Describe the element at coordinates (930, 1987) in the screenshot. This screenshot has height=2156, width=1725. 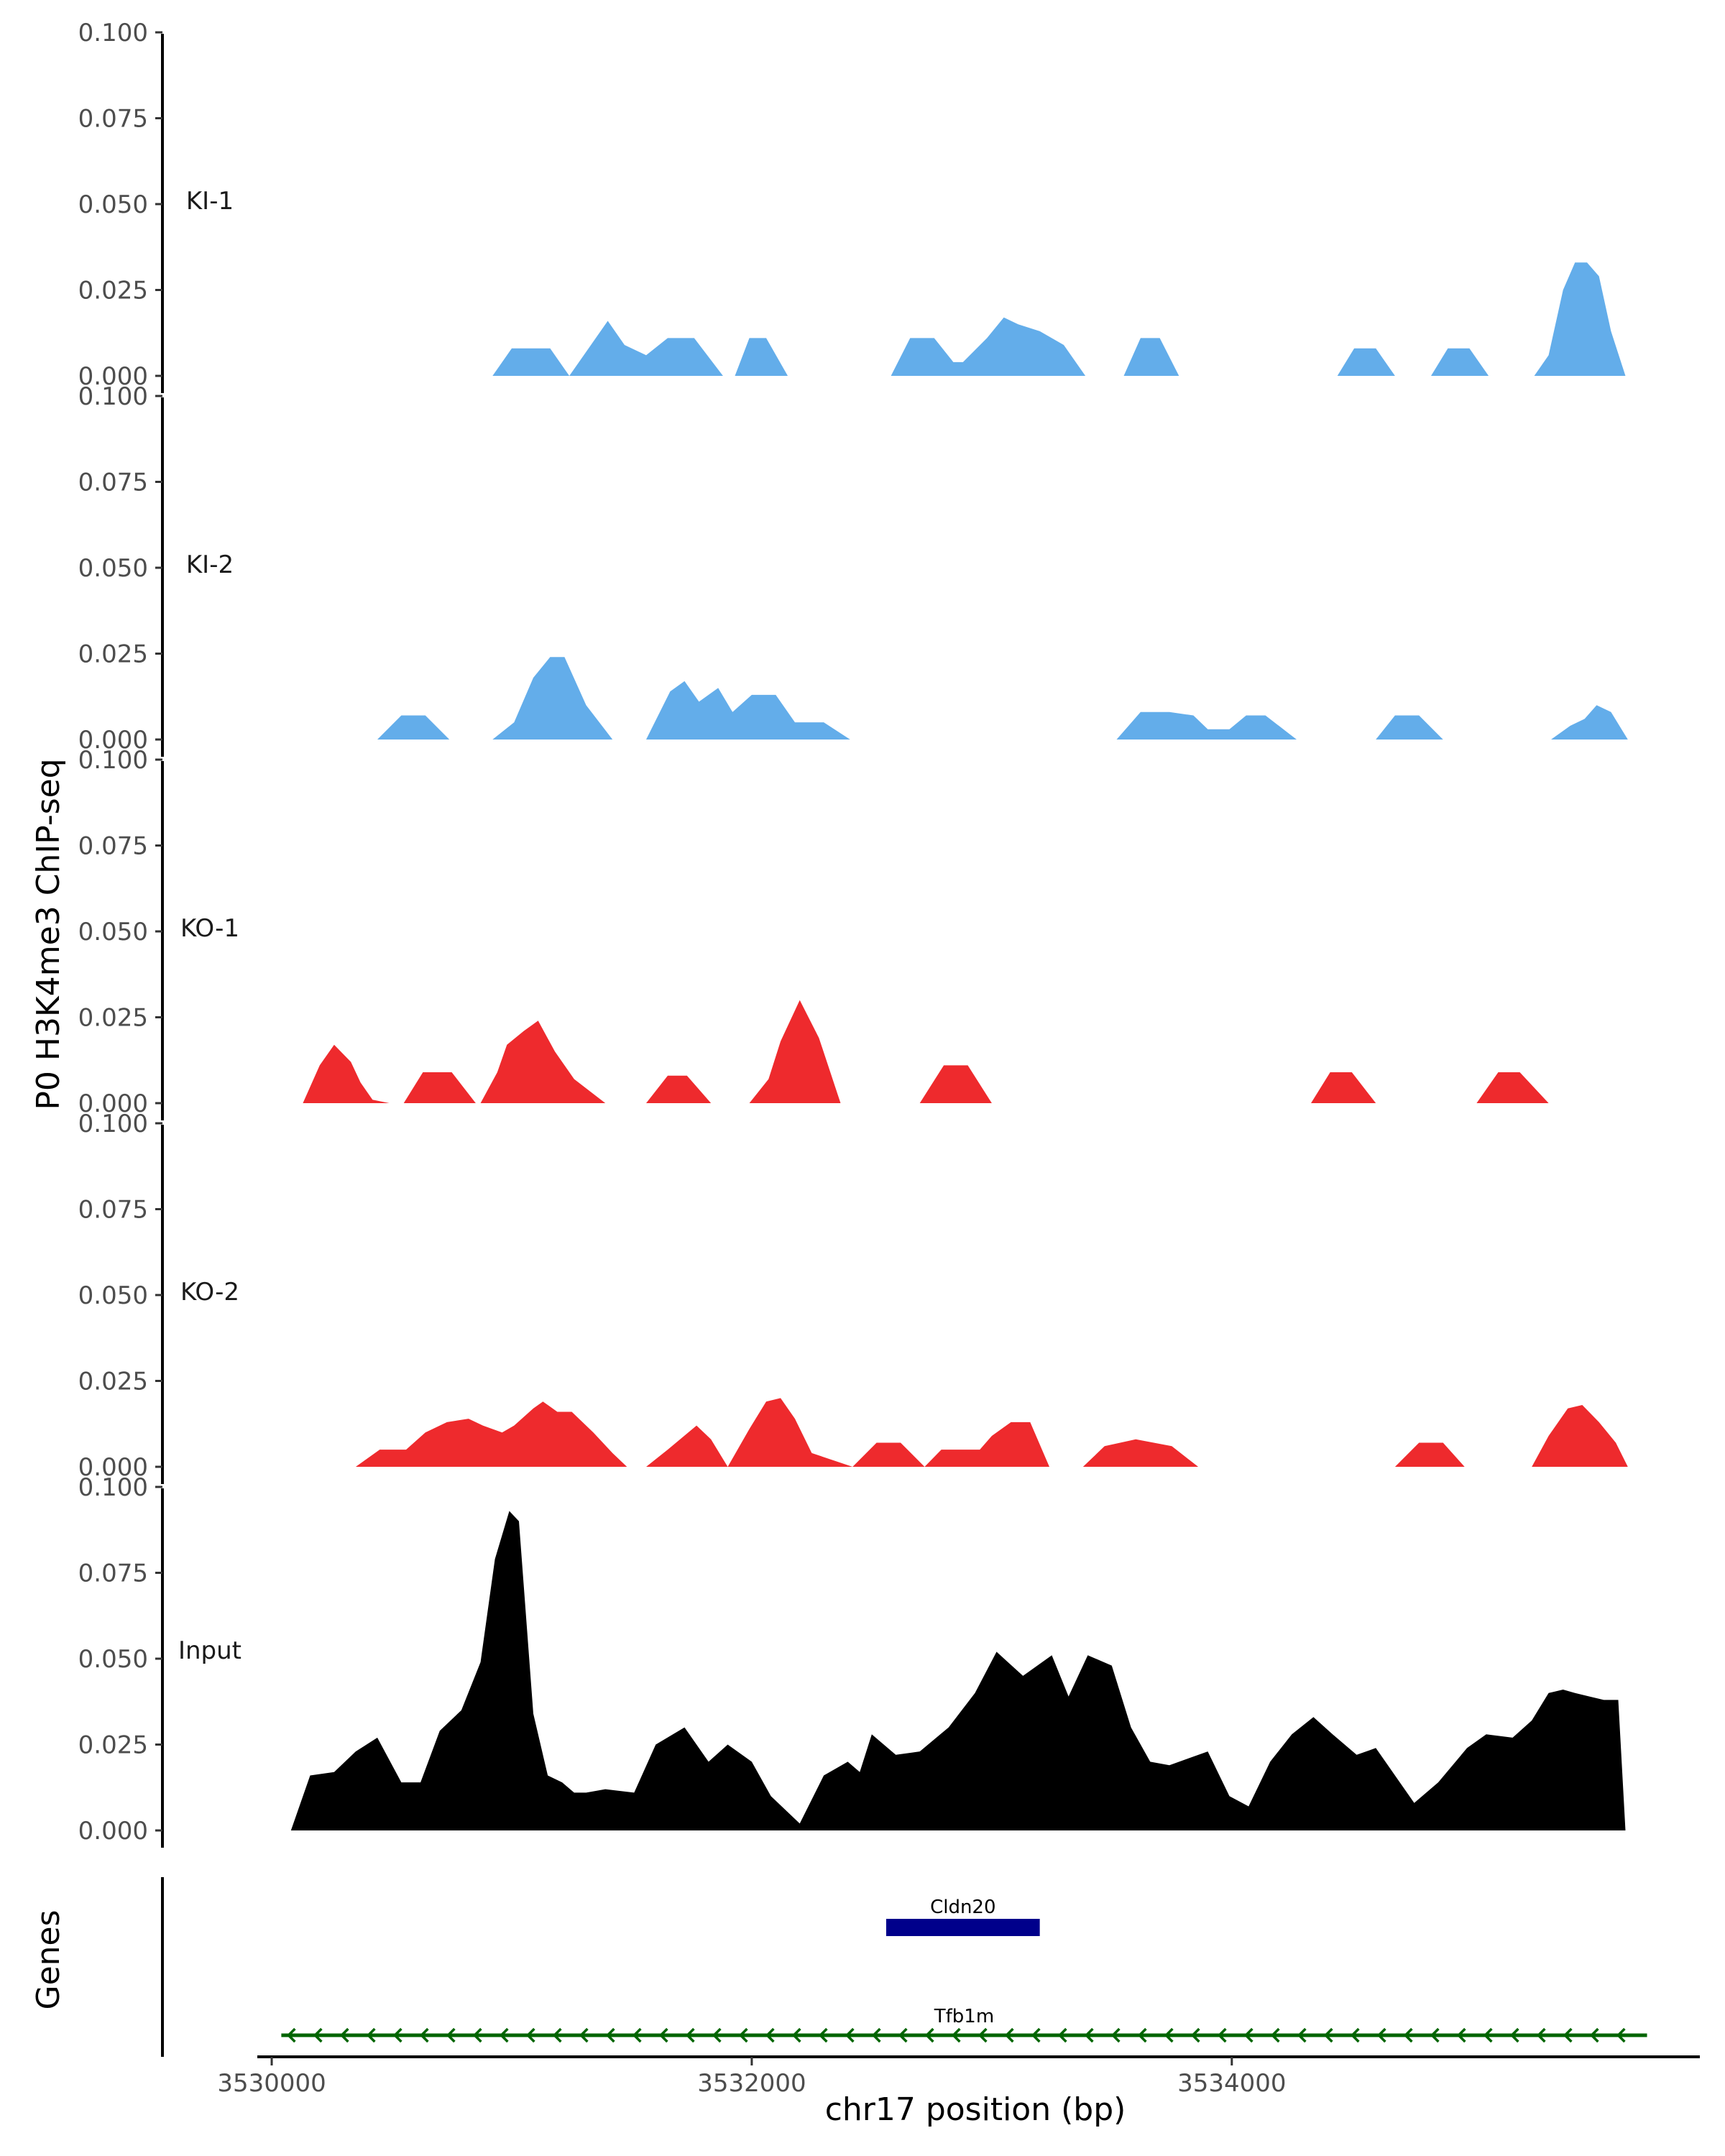
I see `genes-layer: 3530000 3532000 3534000 Cldn20 Tfb1m` at that location.